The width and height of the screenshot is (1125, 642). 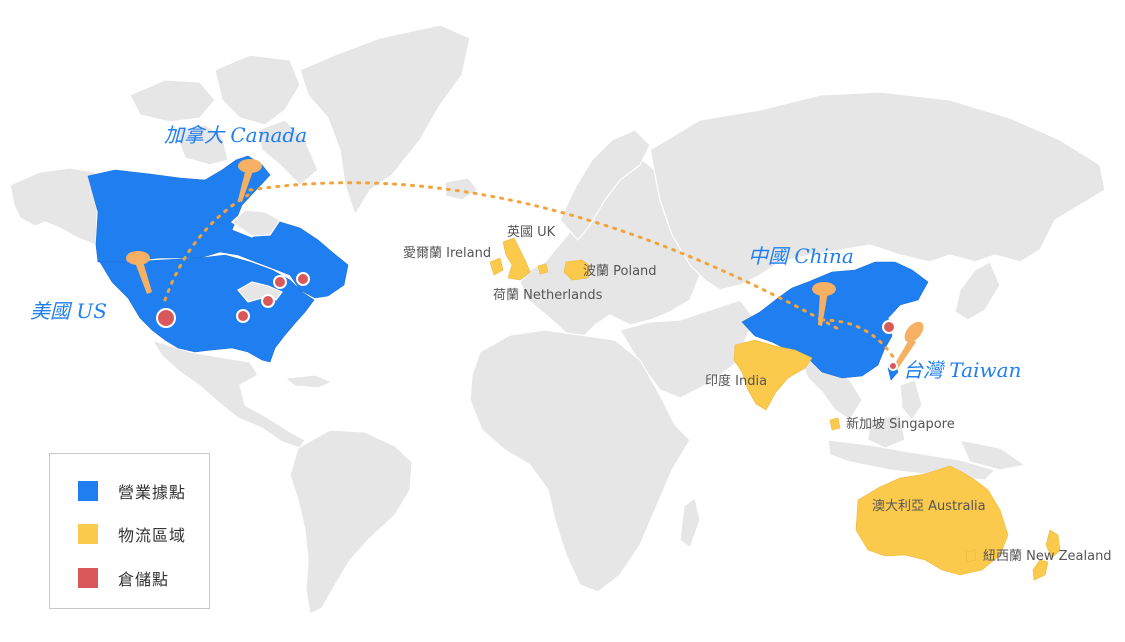 What do you see at coordinates (962, 370) in the screenshot?
I see `label-taiwan: 台灣 Taiwan` at bounding box center [962, 370].